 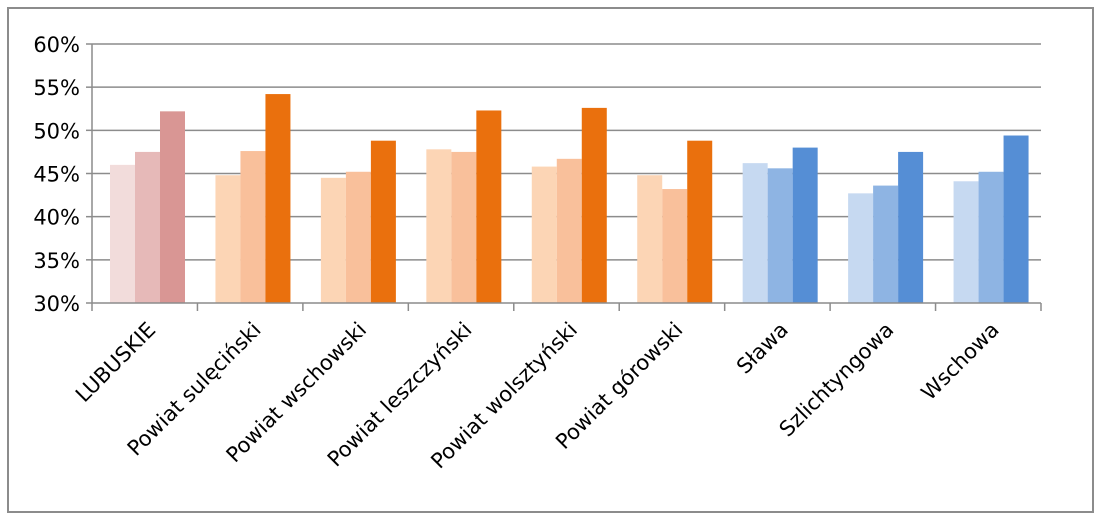 What do you see at coordinates (56, 88) in the screenshot?
I see `y-tick-label: 55%` at bounding box center [56, 88].